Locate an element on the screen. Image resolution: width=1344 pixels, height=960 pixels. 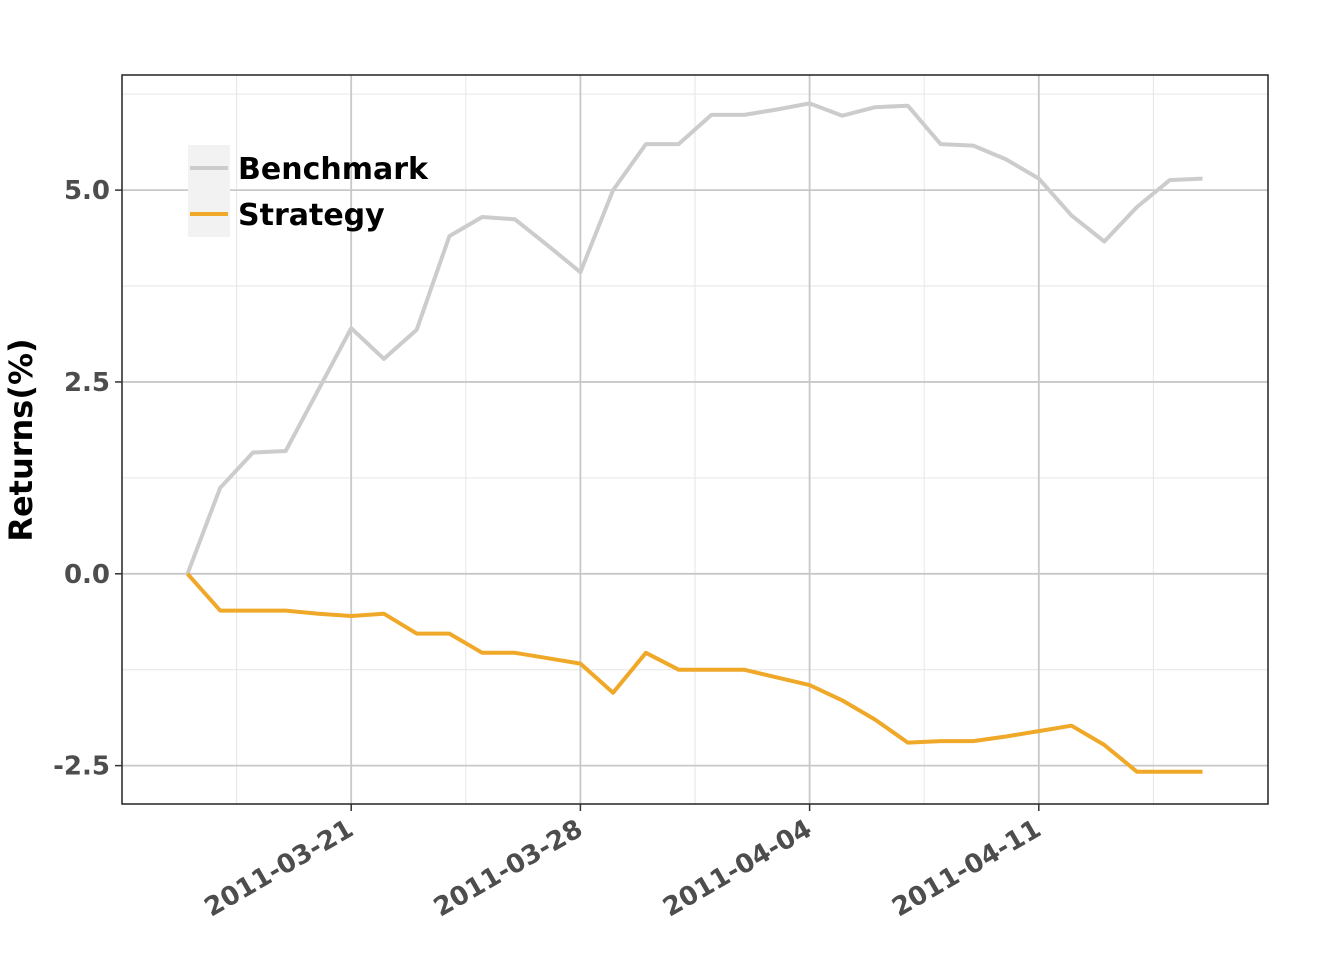
y-axis-title: Returns(%) is located at coordinates (21, 439).